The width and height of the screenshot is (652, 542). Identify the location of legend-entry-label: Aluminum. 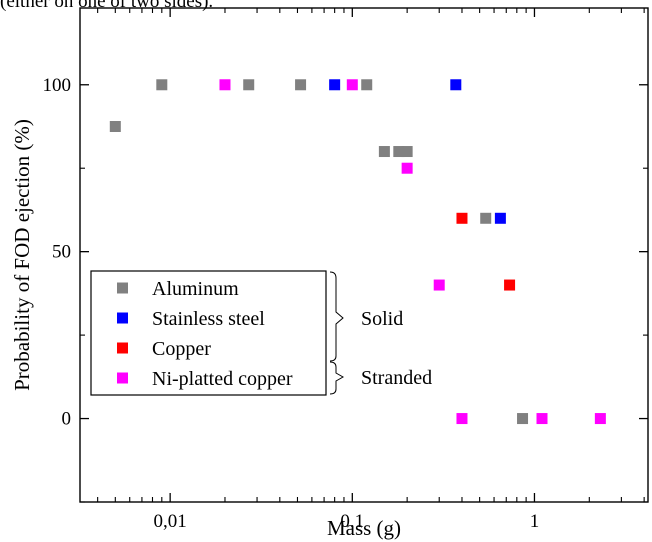
(195, 289).